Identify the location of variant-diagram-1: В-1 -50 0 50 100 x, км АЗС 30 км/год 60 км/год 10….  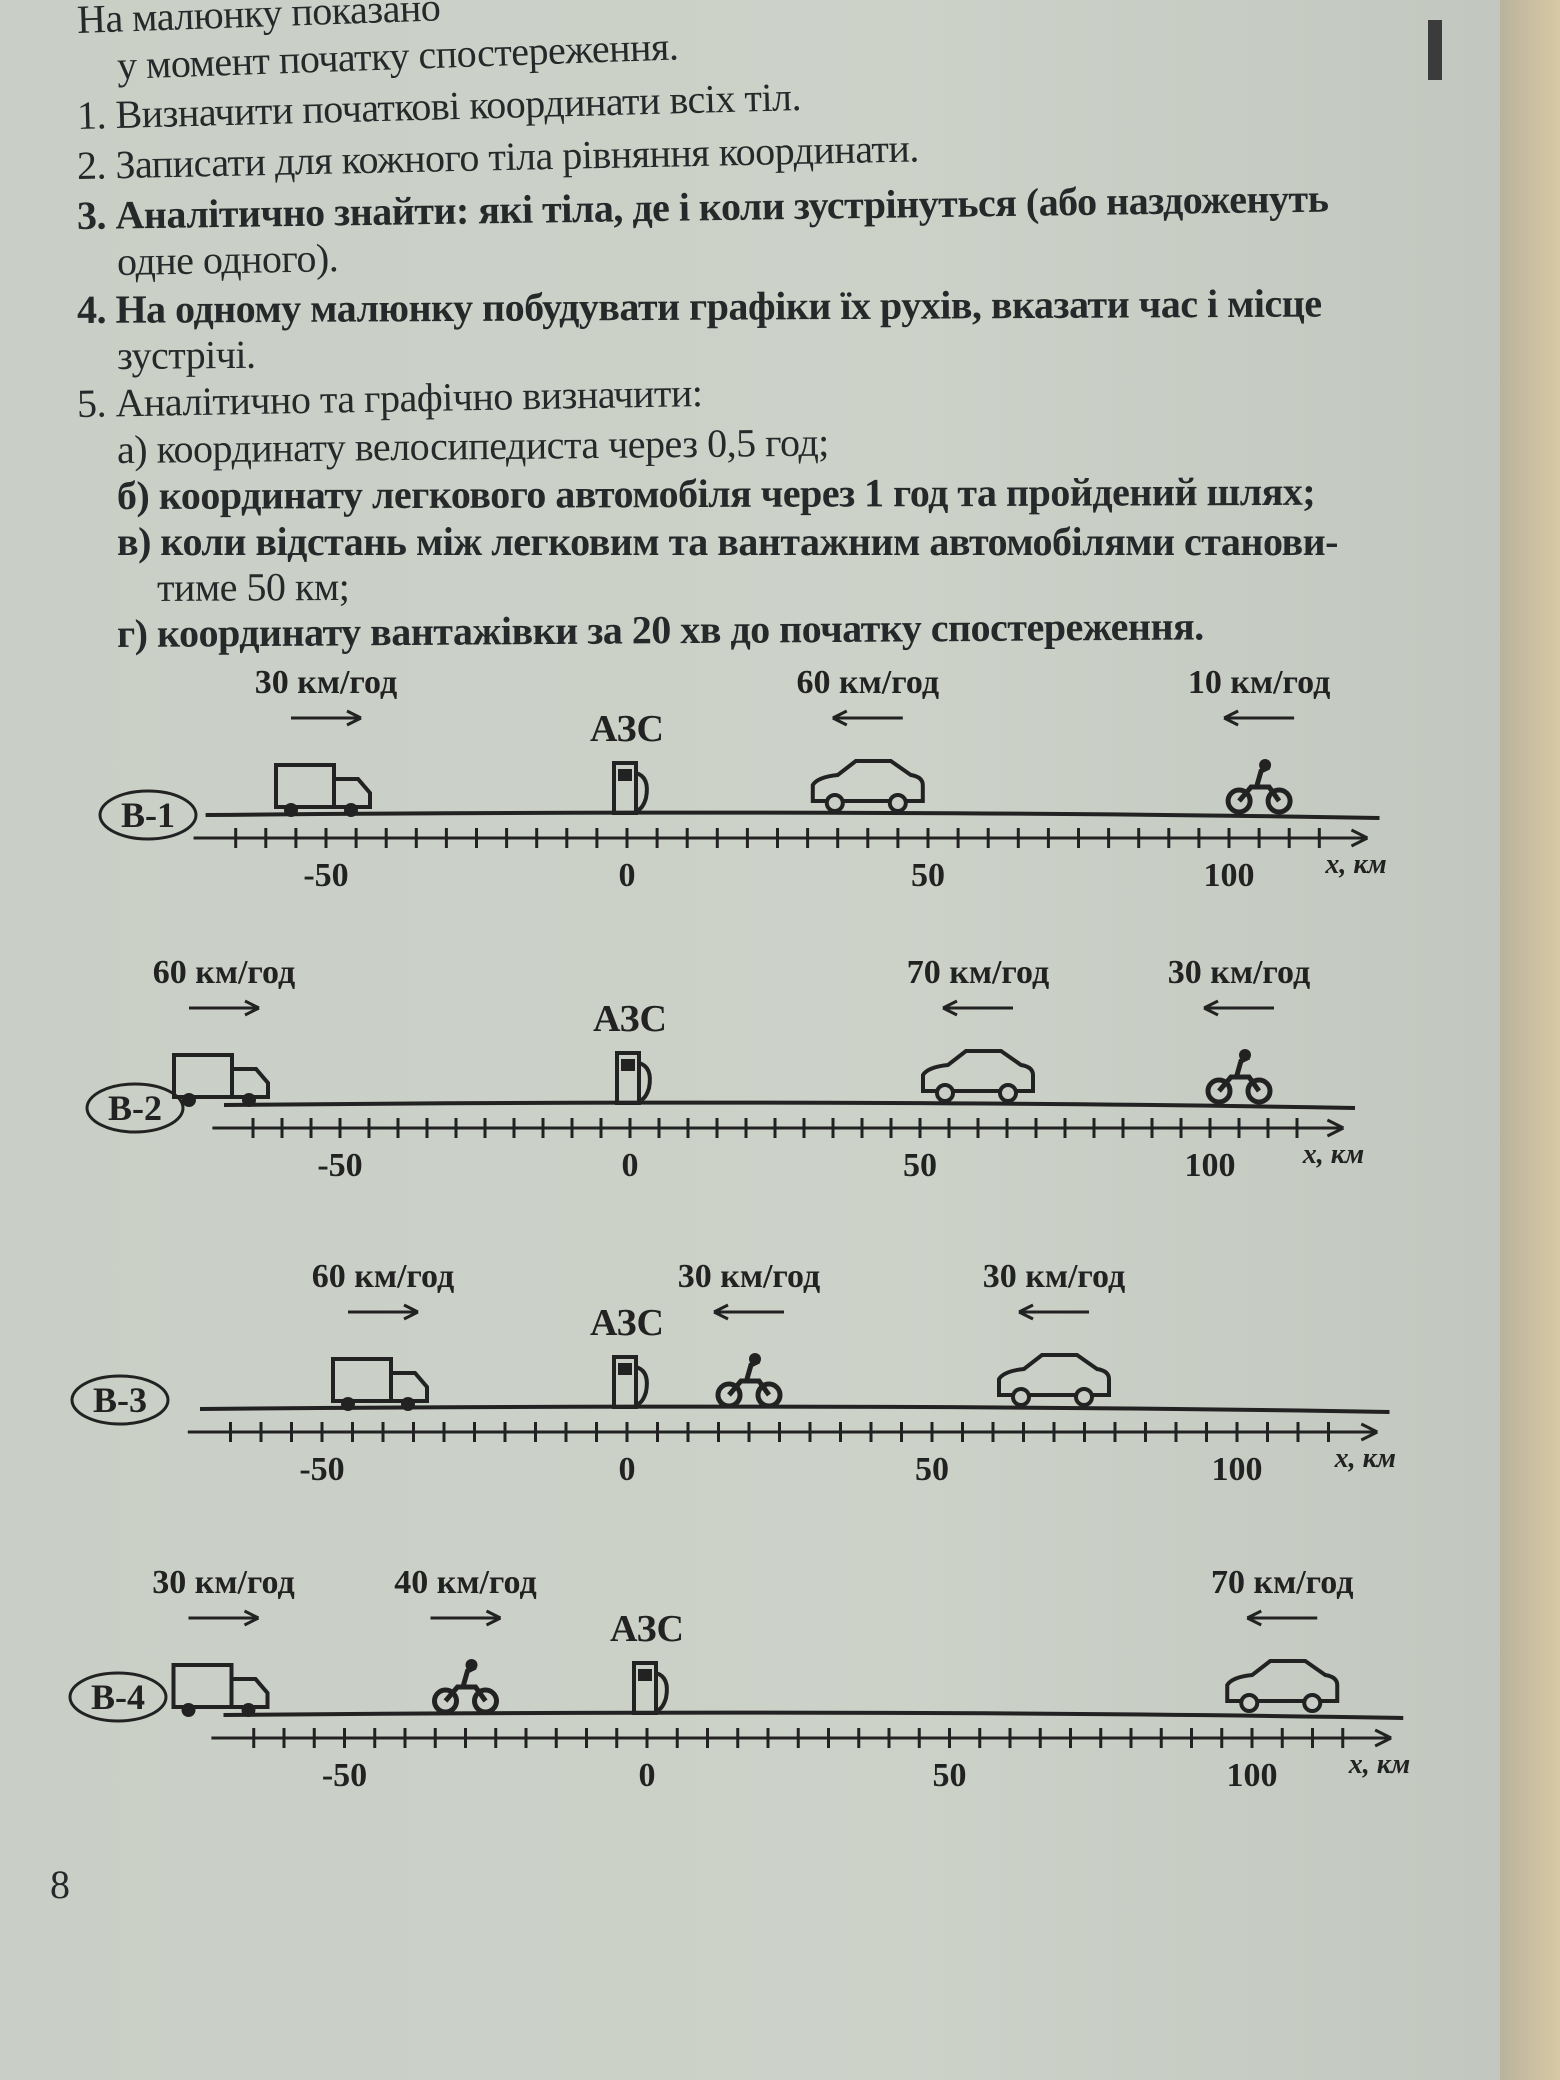
(742, 779).